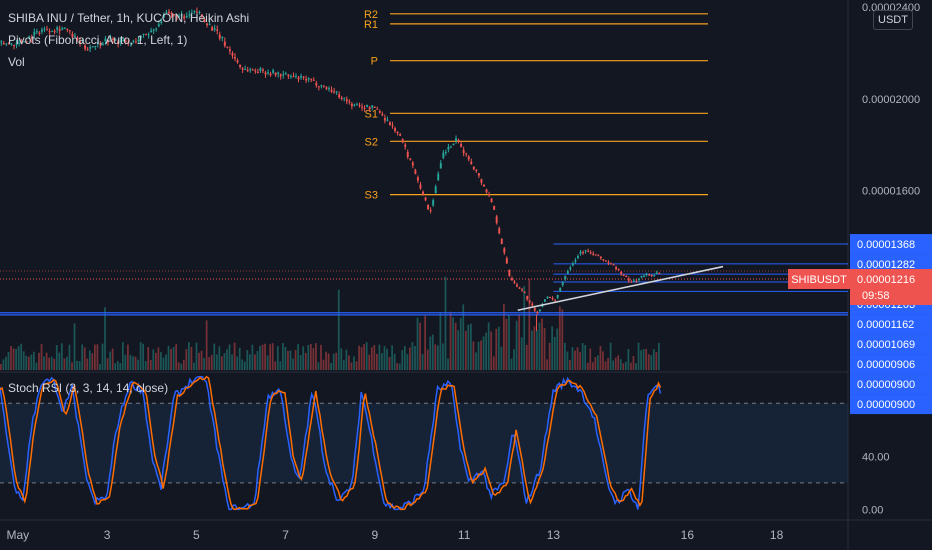 The height and width of the screenshot is (550, 932). Describe the element at coordinates (98, 40) in the screenshot. I see `indicator-pivots-legend: Pivots (Fibonacci, Auto, 1, Left, 1)` at that location.